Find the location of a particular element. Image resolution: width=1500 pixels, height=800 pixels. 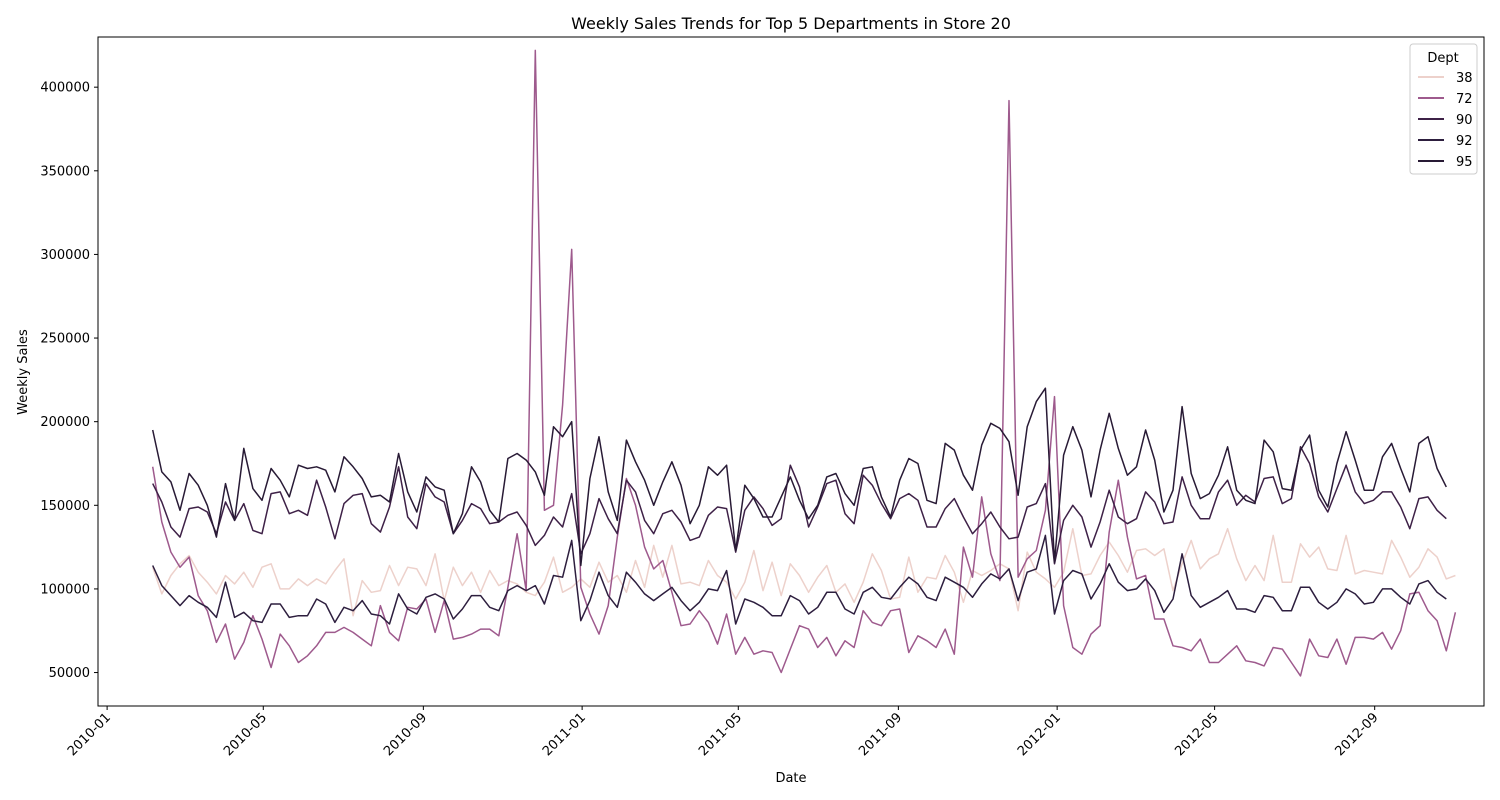

y-tick-label: 300000 is located at coordinates (65, 255).